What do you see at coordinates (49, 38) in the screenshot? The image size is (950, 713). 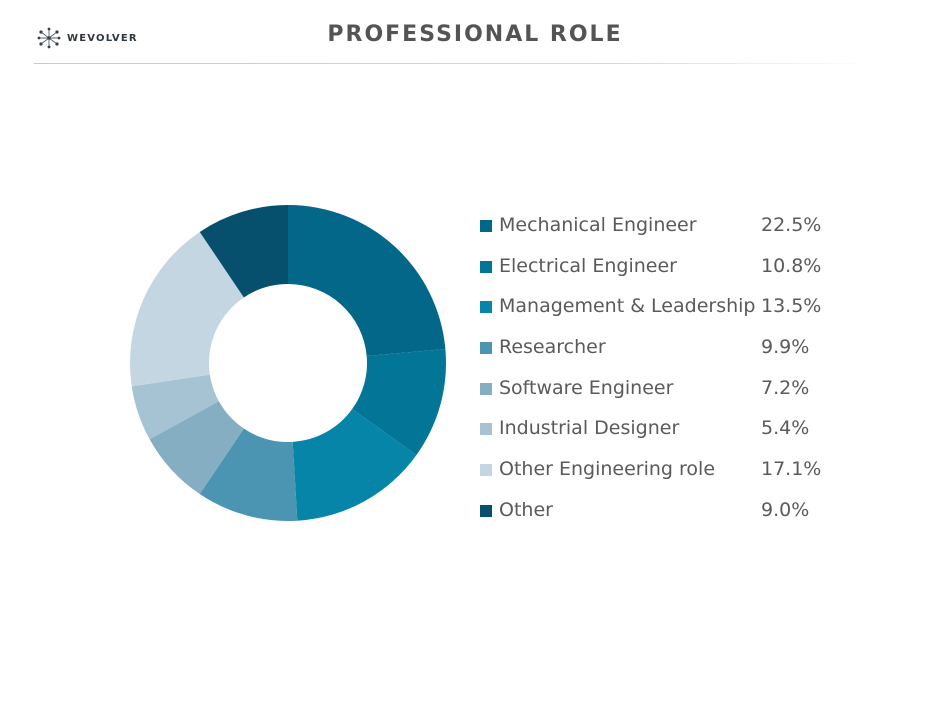 I see `wevolver-logo-icon` at bounding box center [49, 38].